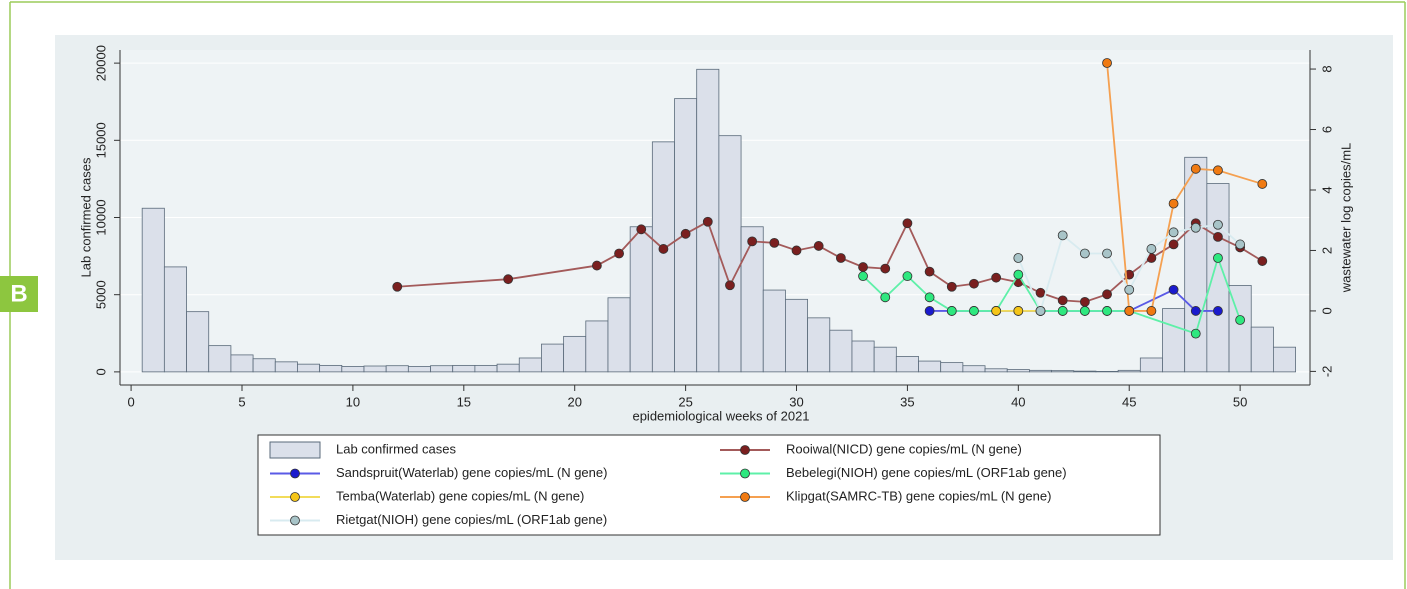 This screenshot has height=589, width=1407. What do you see at coordinates (100, 294) in the screenshot?
I see `y-tick-label: 5000` at bounding box center [100, 294].